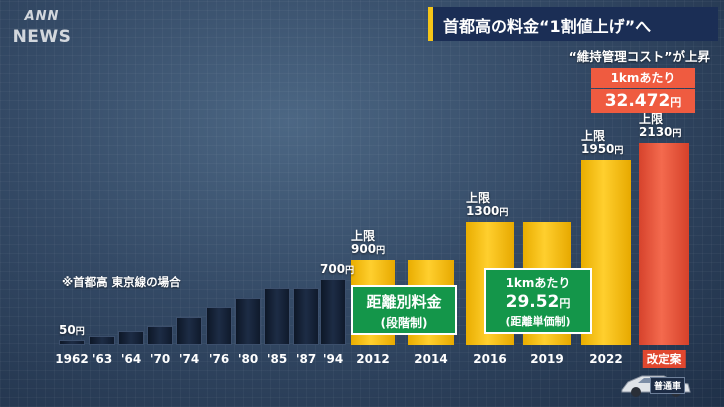 The image size is (724, 407). I want to click on proposed-per-km-value-line: 32.472円, so click(643, 101).